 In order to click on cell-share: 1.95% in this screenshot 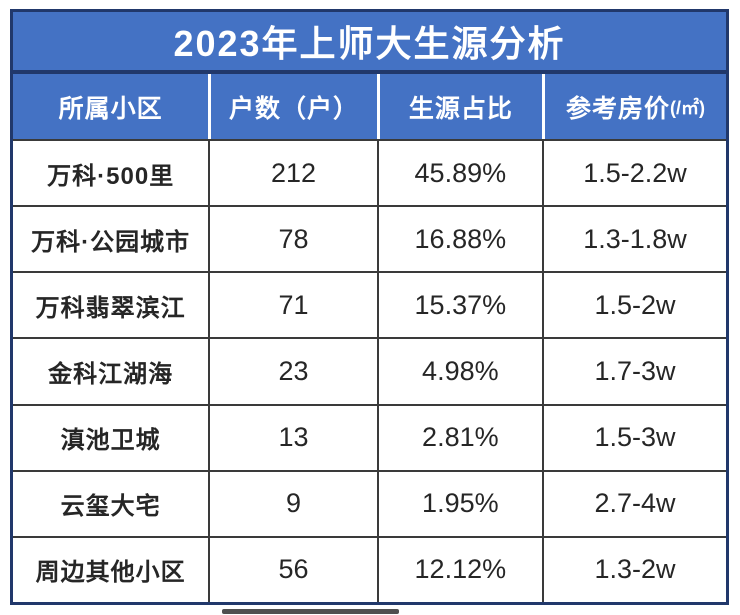, I will do `click(459, 503)`.